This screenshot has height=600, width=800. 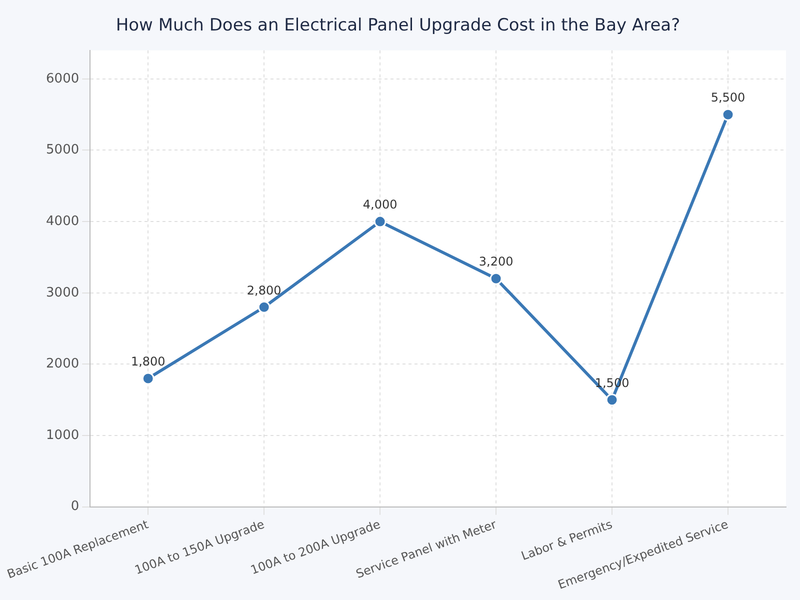 I want to click on y-tick-label: 4000, so click(x=63, y=221).